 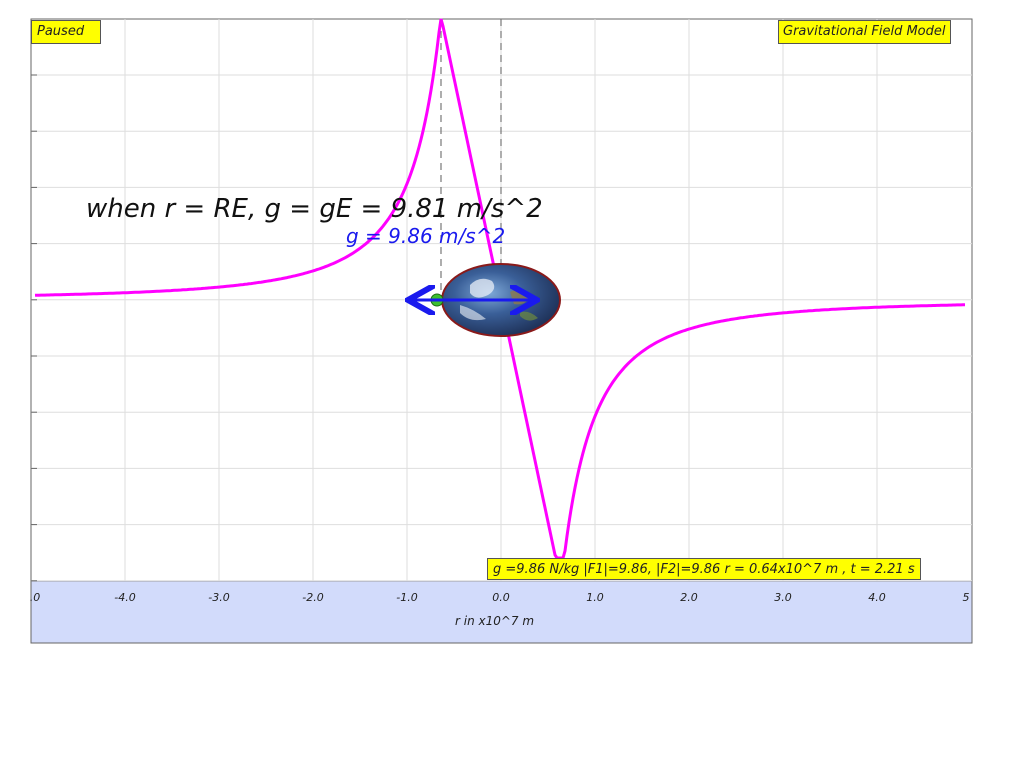 I want to click on axis-panel, so click(x=501, y=612).